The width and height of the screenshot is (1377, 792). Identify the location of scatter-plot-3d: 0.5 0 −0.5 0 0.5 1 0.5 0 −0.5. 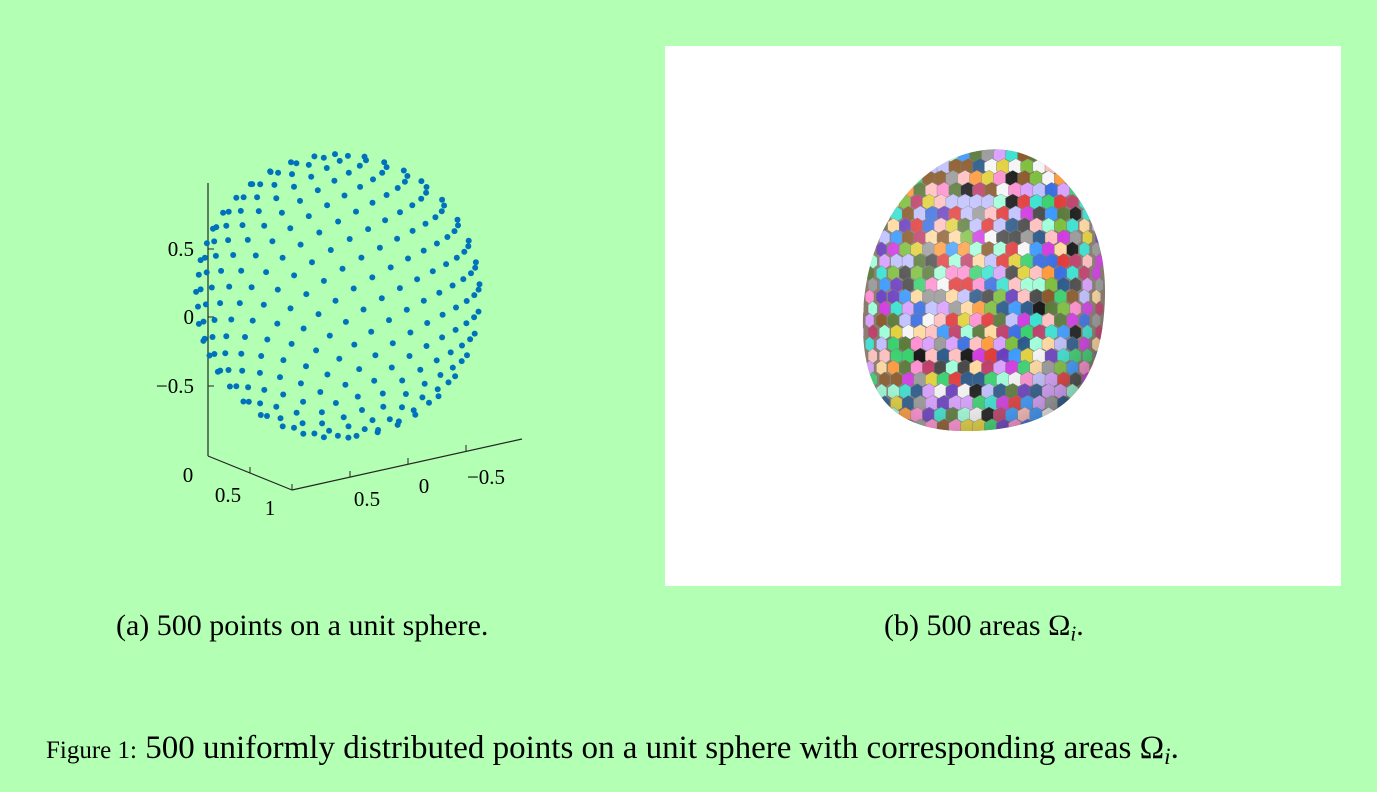
(339, 335).